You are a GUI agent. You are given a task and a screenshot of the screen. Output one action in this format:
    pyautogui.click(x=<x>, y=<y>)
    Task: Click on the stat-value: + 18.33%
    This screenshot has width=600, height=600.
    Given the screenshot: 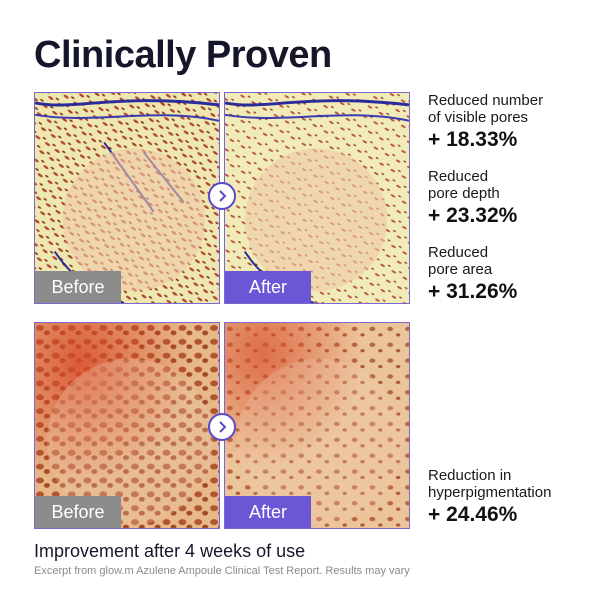 What is the action you would take?
    pyautogui.click(x=473, y=139)
    